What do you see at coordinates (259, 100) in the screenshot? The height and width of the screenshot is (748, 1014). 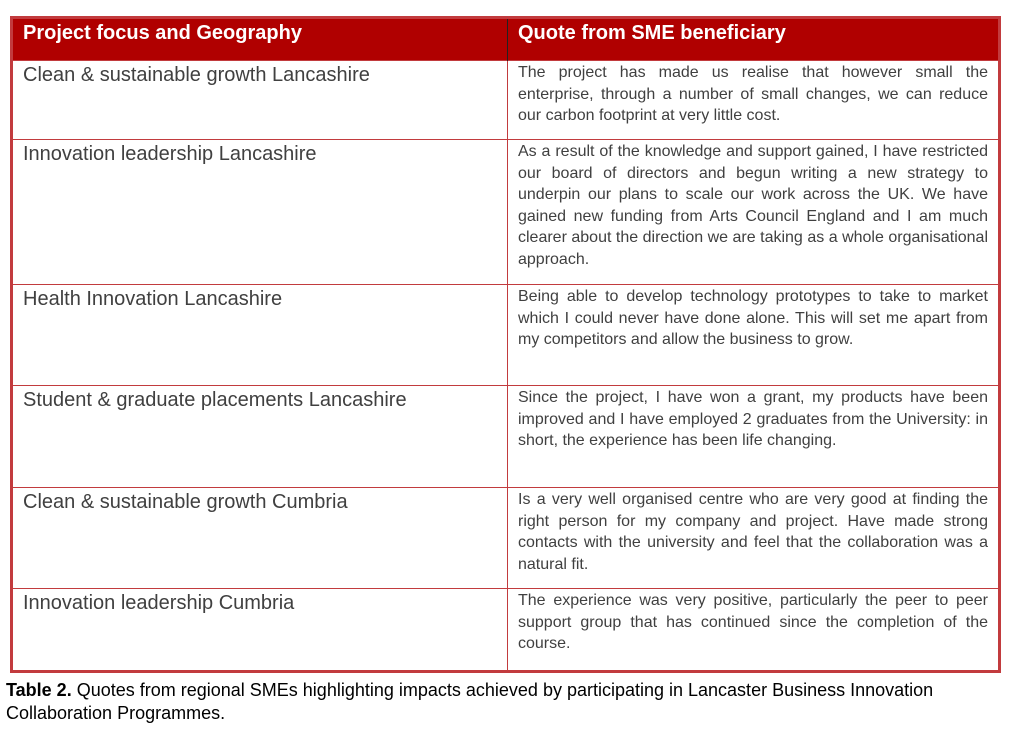 I see `project-focus-cell: Clean & sustainable growth Lancashire` at bounding box center [259, 100].